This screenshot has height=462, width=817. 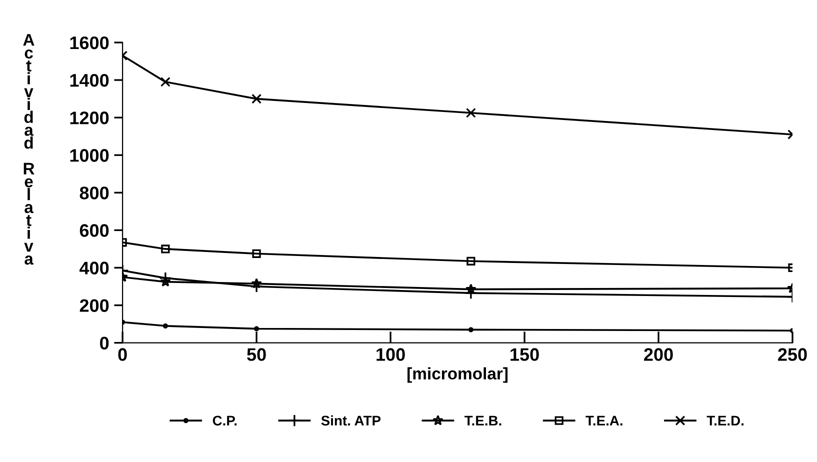 What do you see at coordinates (89, 43) in the screenshot?
I see `y-tick-label: 1600` at bounding box center [89, 43].